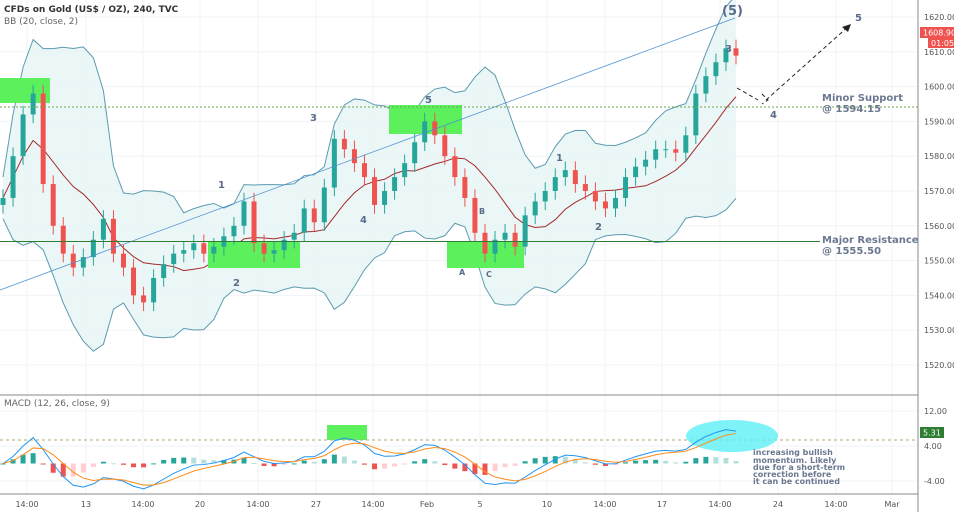 This screenshot has height=512, width=954. I want to click on note-line: momentum. Likely, so click(795, 460).